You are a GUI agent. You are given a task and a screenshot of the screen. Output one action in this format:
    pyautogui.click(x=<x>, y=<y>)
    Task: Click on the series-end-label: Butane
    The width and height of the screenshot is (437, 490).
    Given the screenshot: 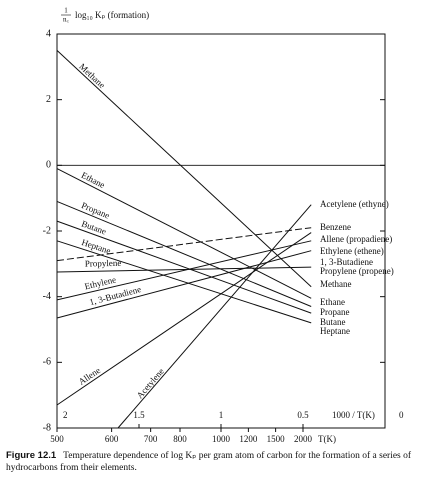 What is the action you would take?
    pyautogui.click(x=333, y=322)
    